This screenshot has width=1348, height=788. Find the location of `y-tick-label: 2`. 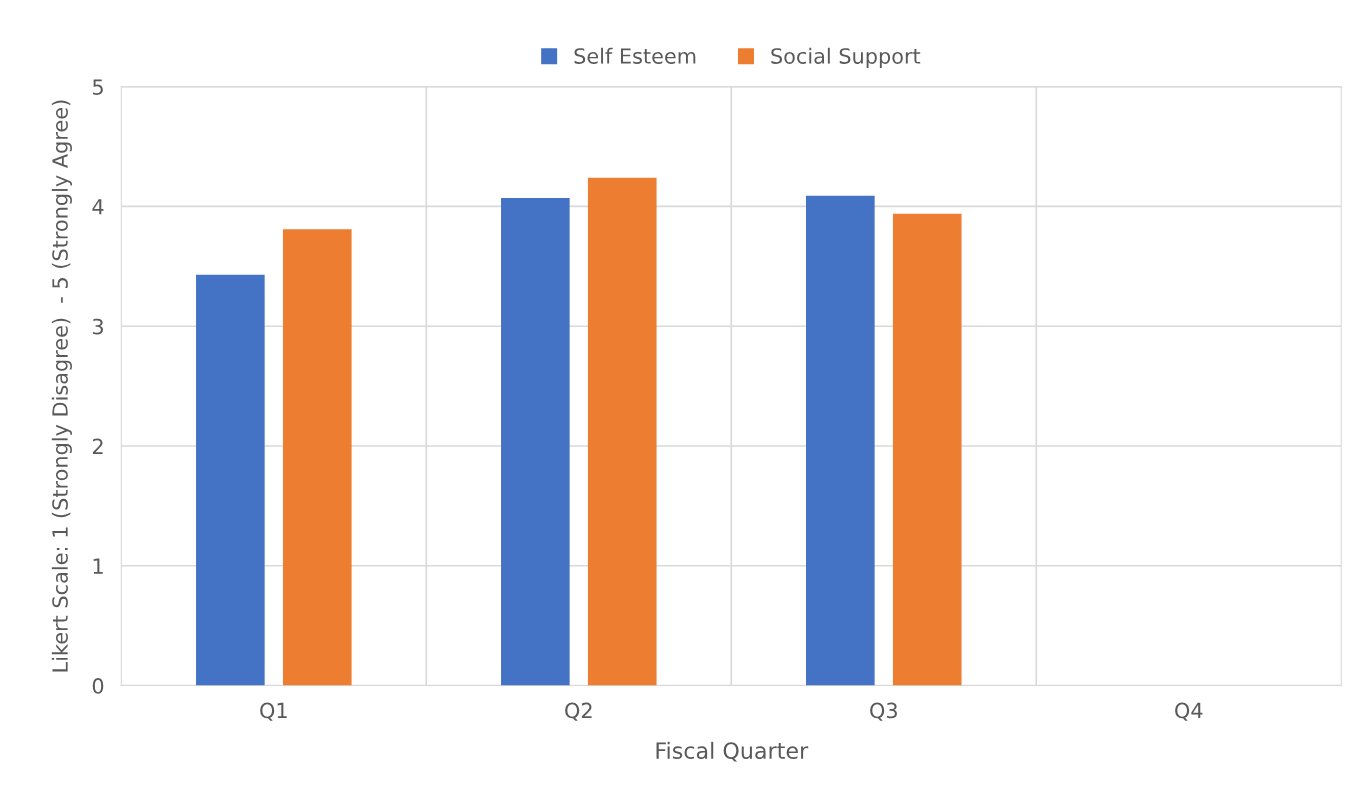

y-tick-label: 2 is located at coordinates (97, 446).